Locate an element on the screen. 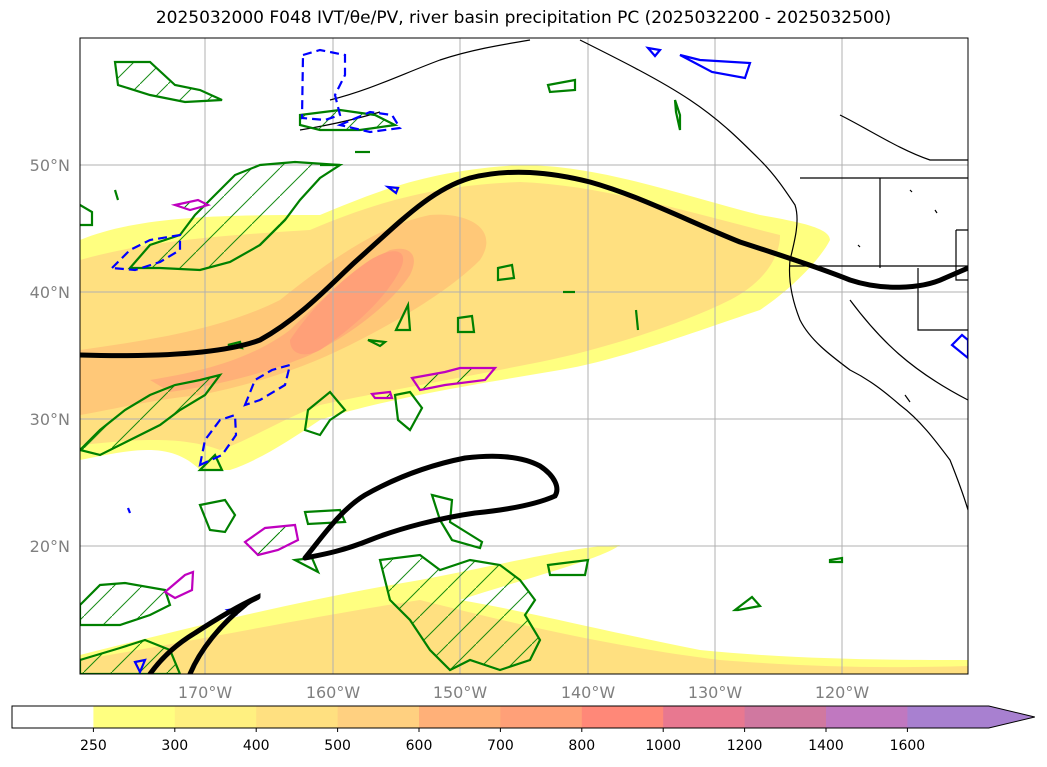  colorbar-outline is located at coordinates (523, 717).